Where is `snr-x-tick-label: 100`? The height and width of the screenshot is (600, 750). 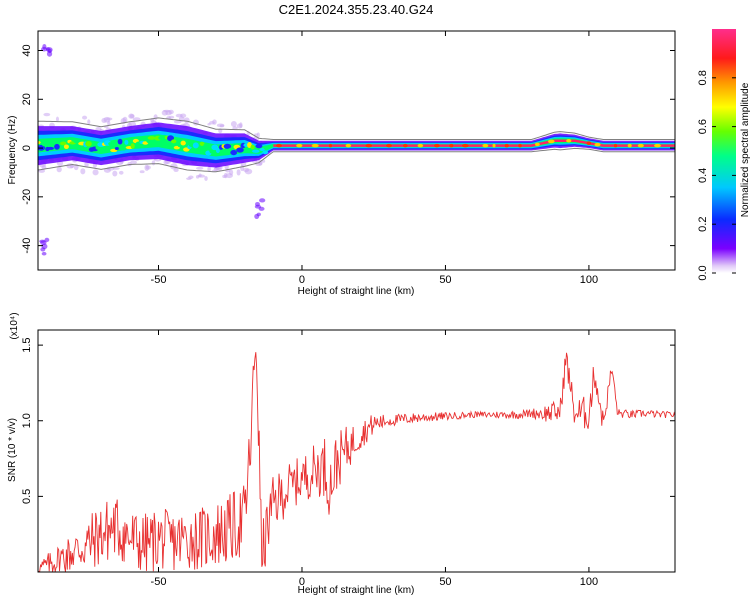 snr-x-tick-label: 100 is located at coordinates (589, 582).